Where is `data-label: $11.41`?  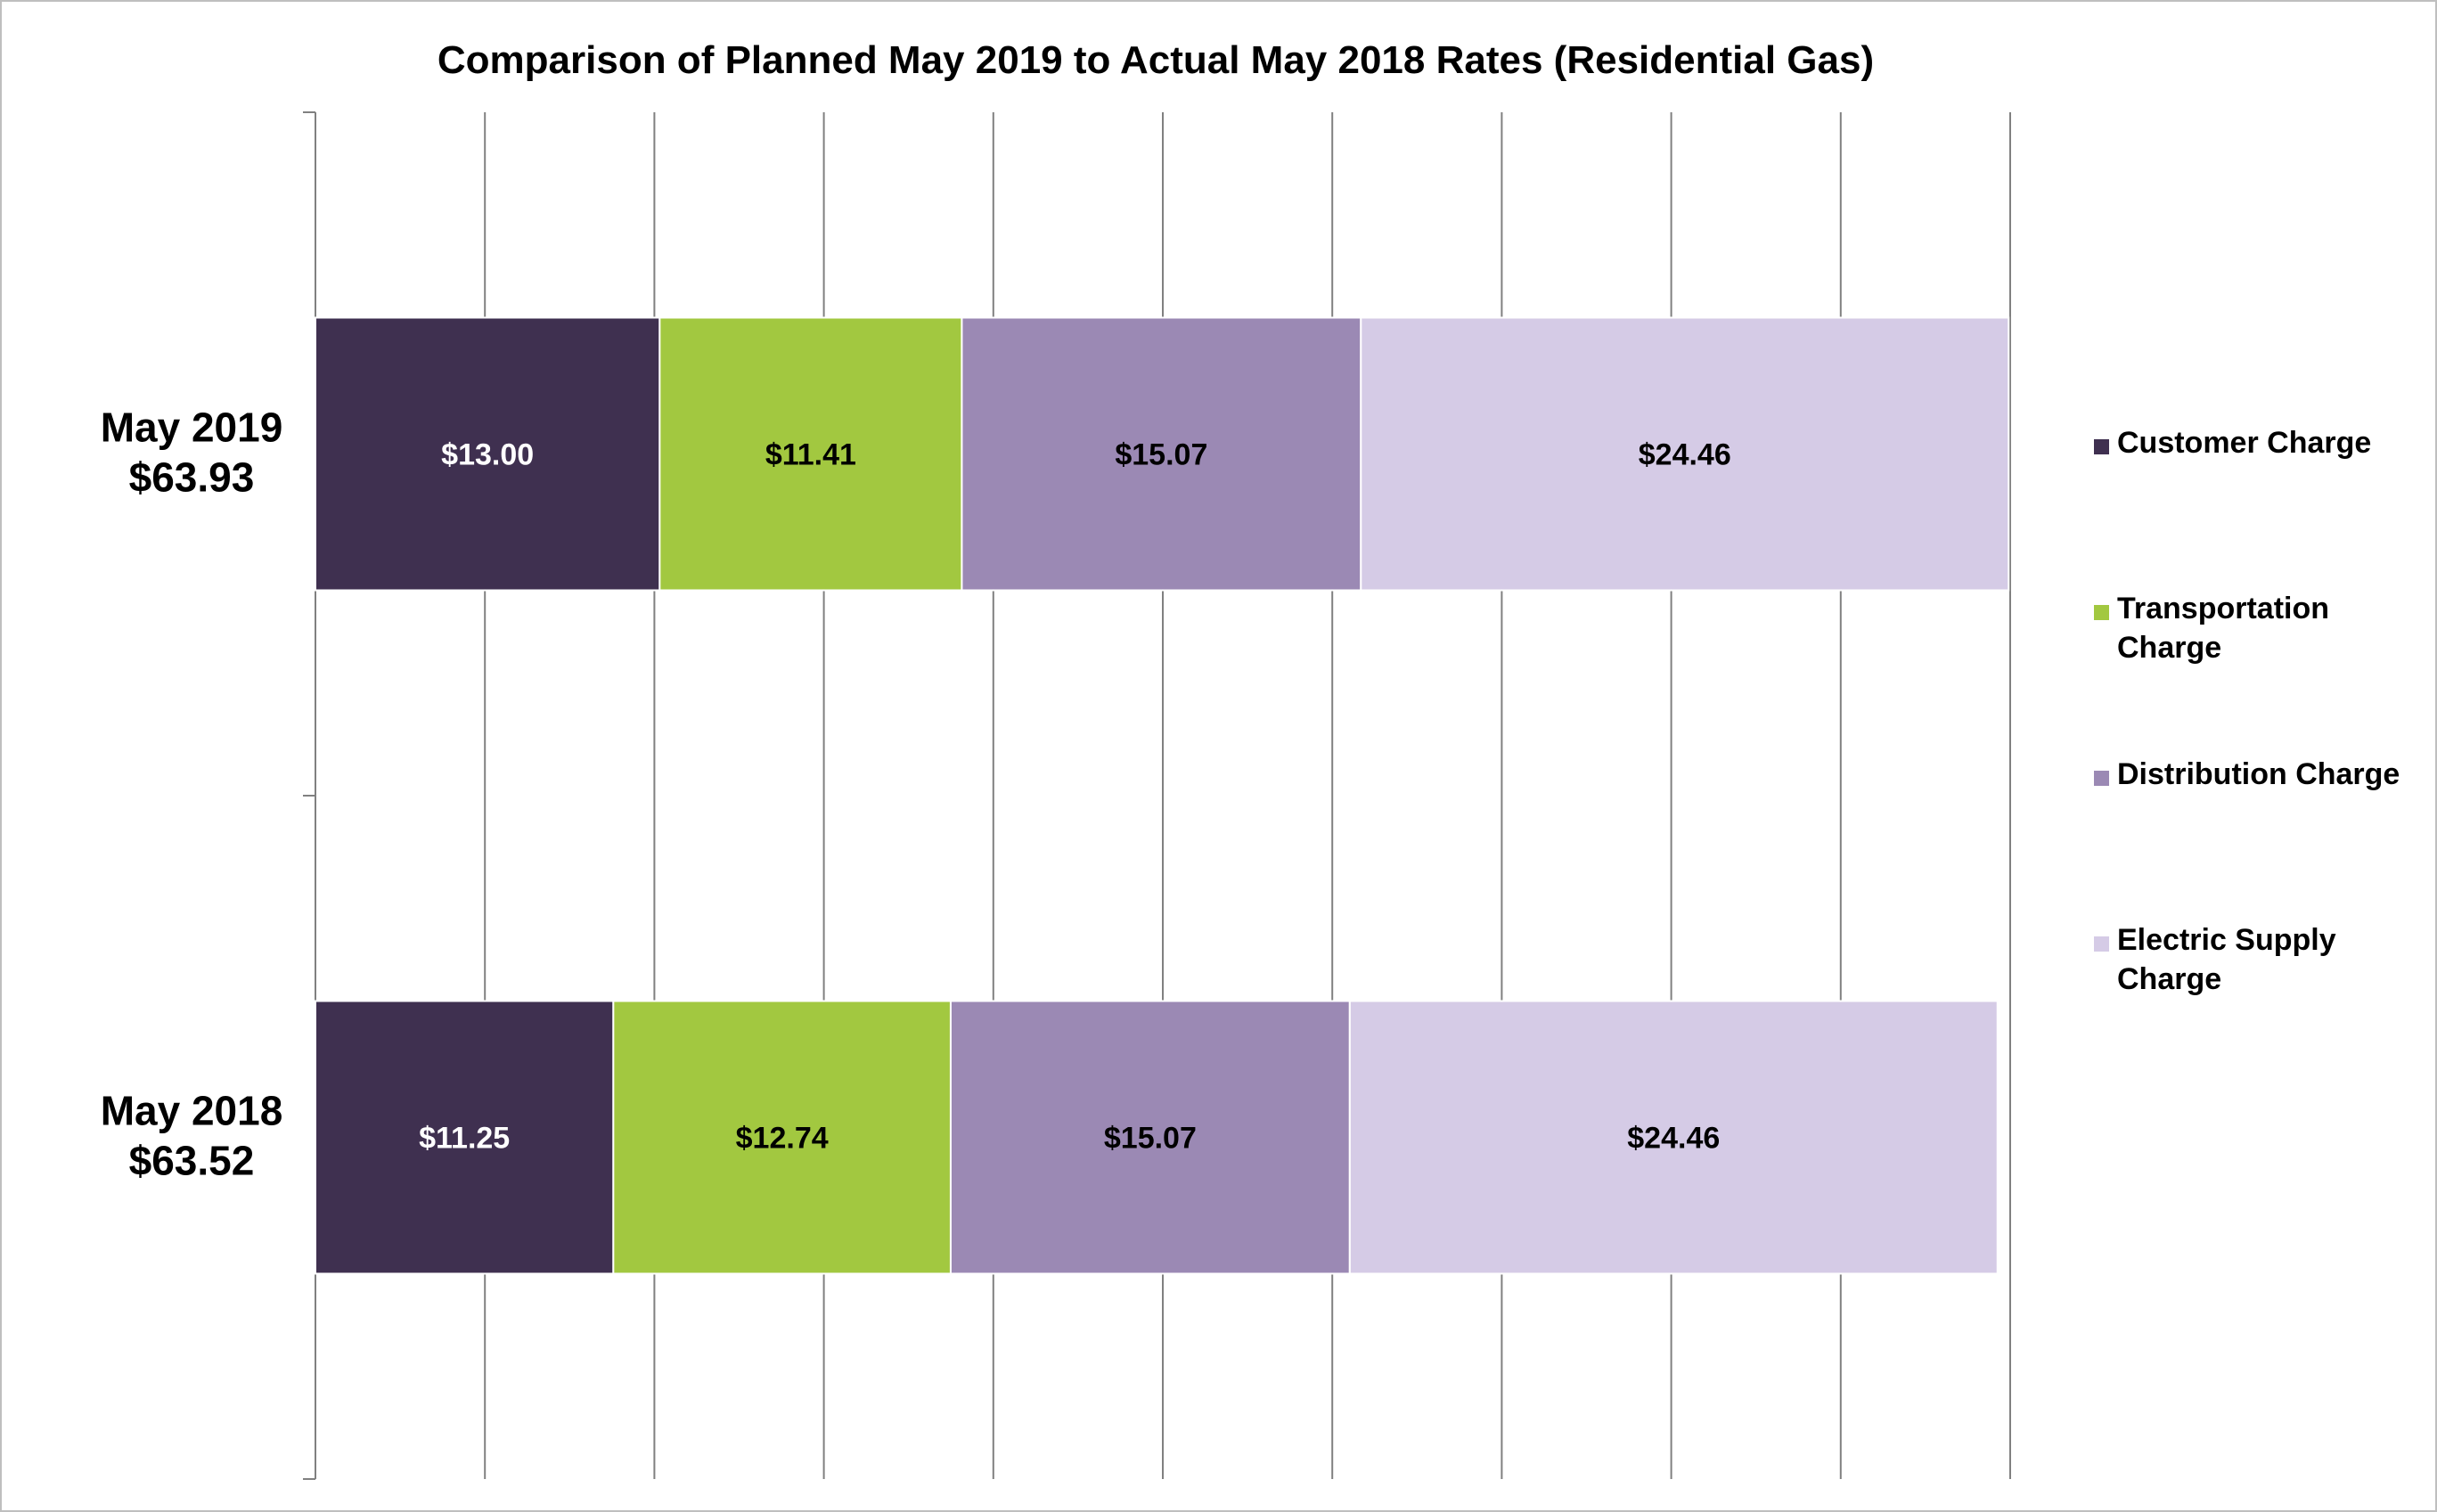 data-label: $11.41 is located at coordinates (810, 455).